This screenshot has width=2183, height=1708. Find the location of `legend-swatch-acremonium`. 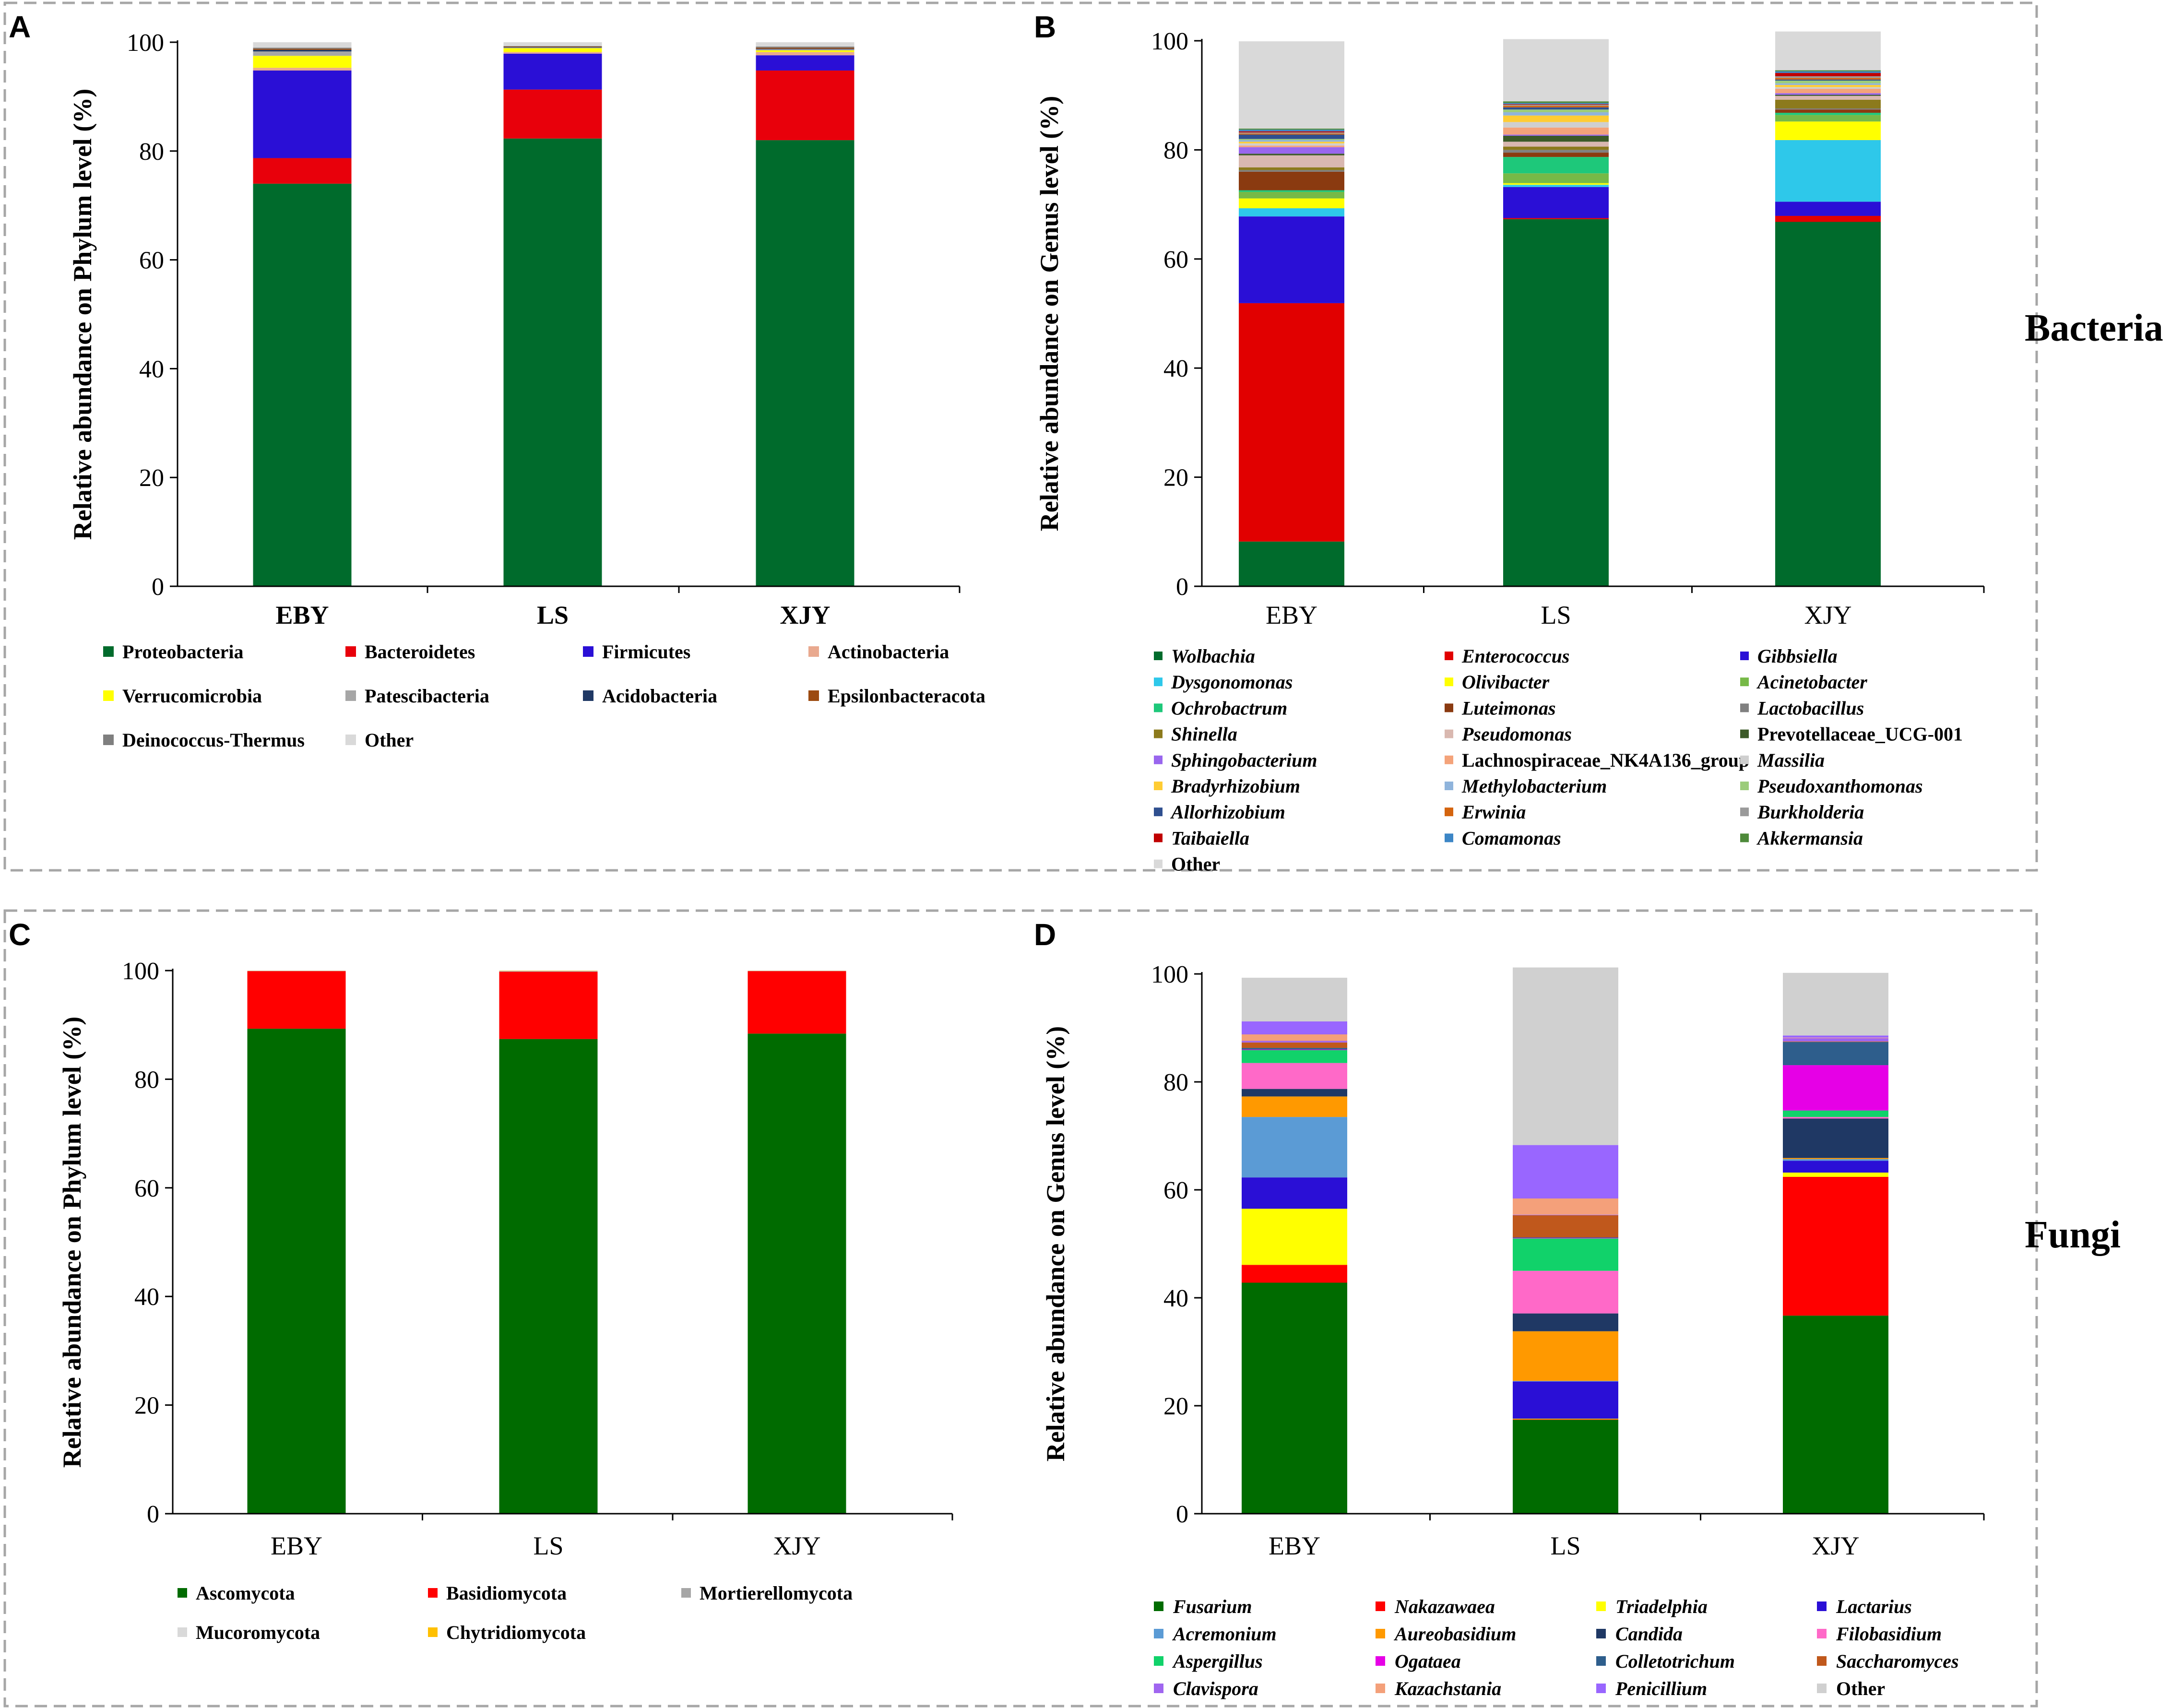

legend-swatch-acremonium is located at coordinates (1158, 1633).